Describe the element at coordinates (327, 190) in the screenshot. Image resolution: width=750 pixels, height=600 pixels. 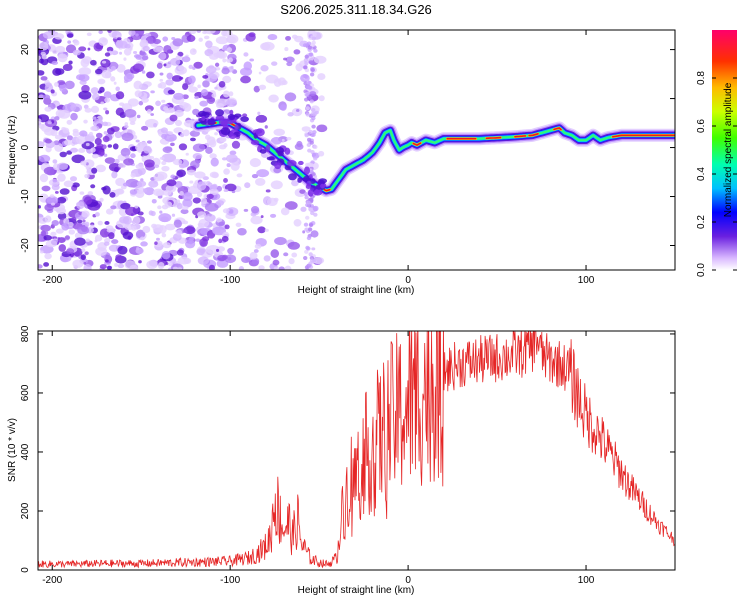
I see `spectrogram-ridge-hot-red` at that location.